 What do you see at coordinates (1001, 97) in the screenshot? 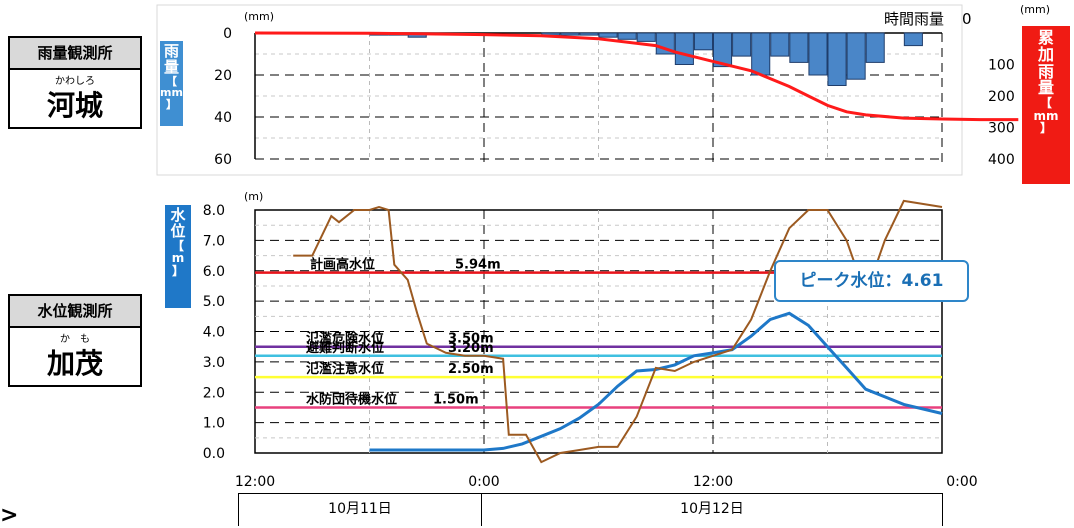
I see `rain-right-tick-label: 200` at bounding box center [1001, 97].